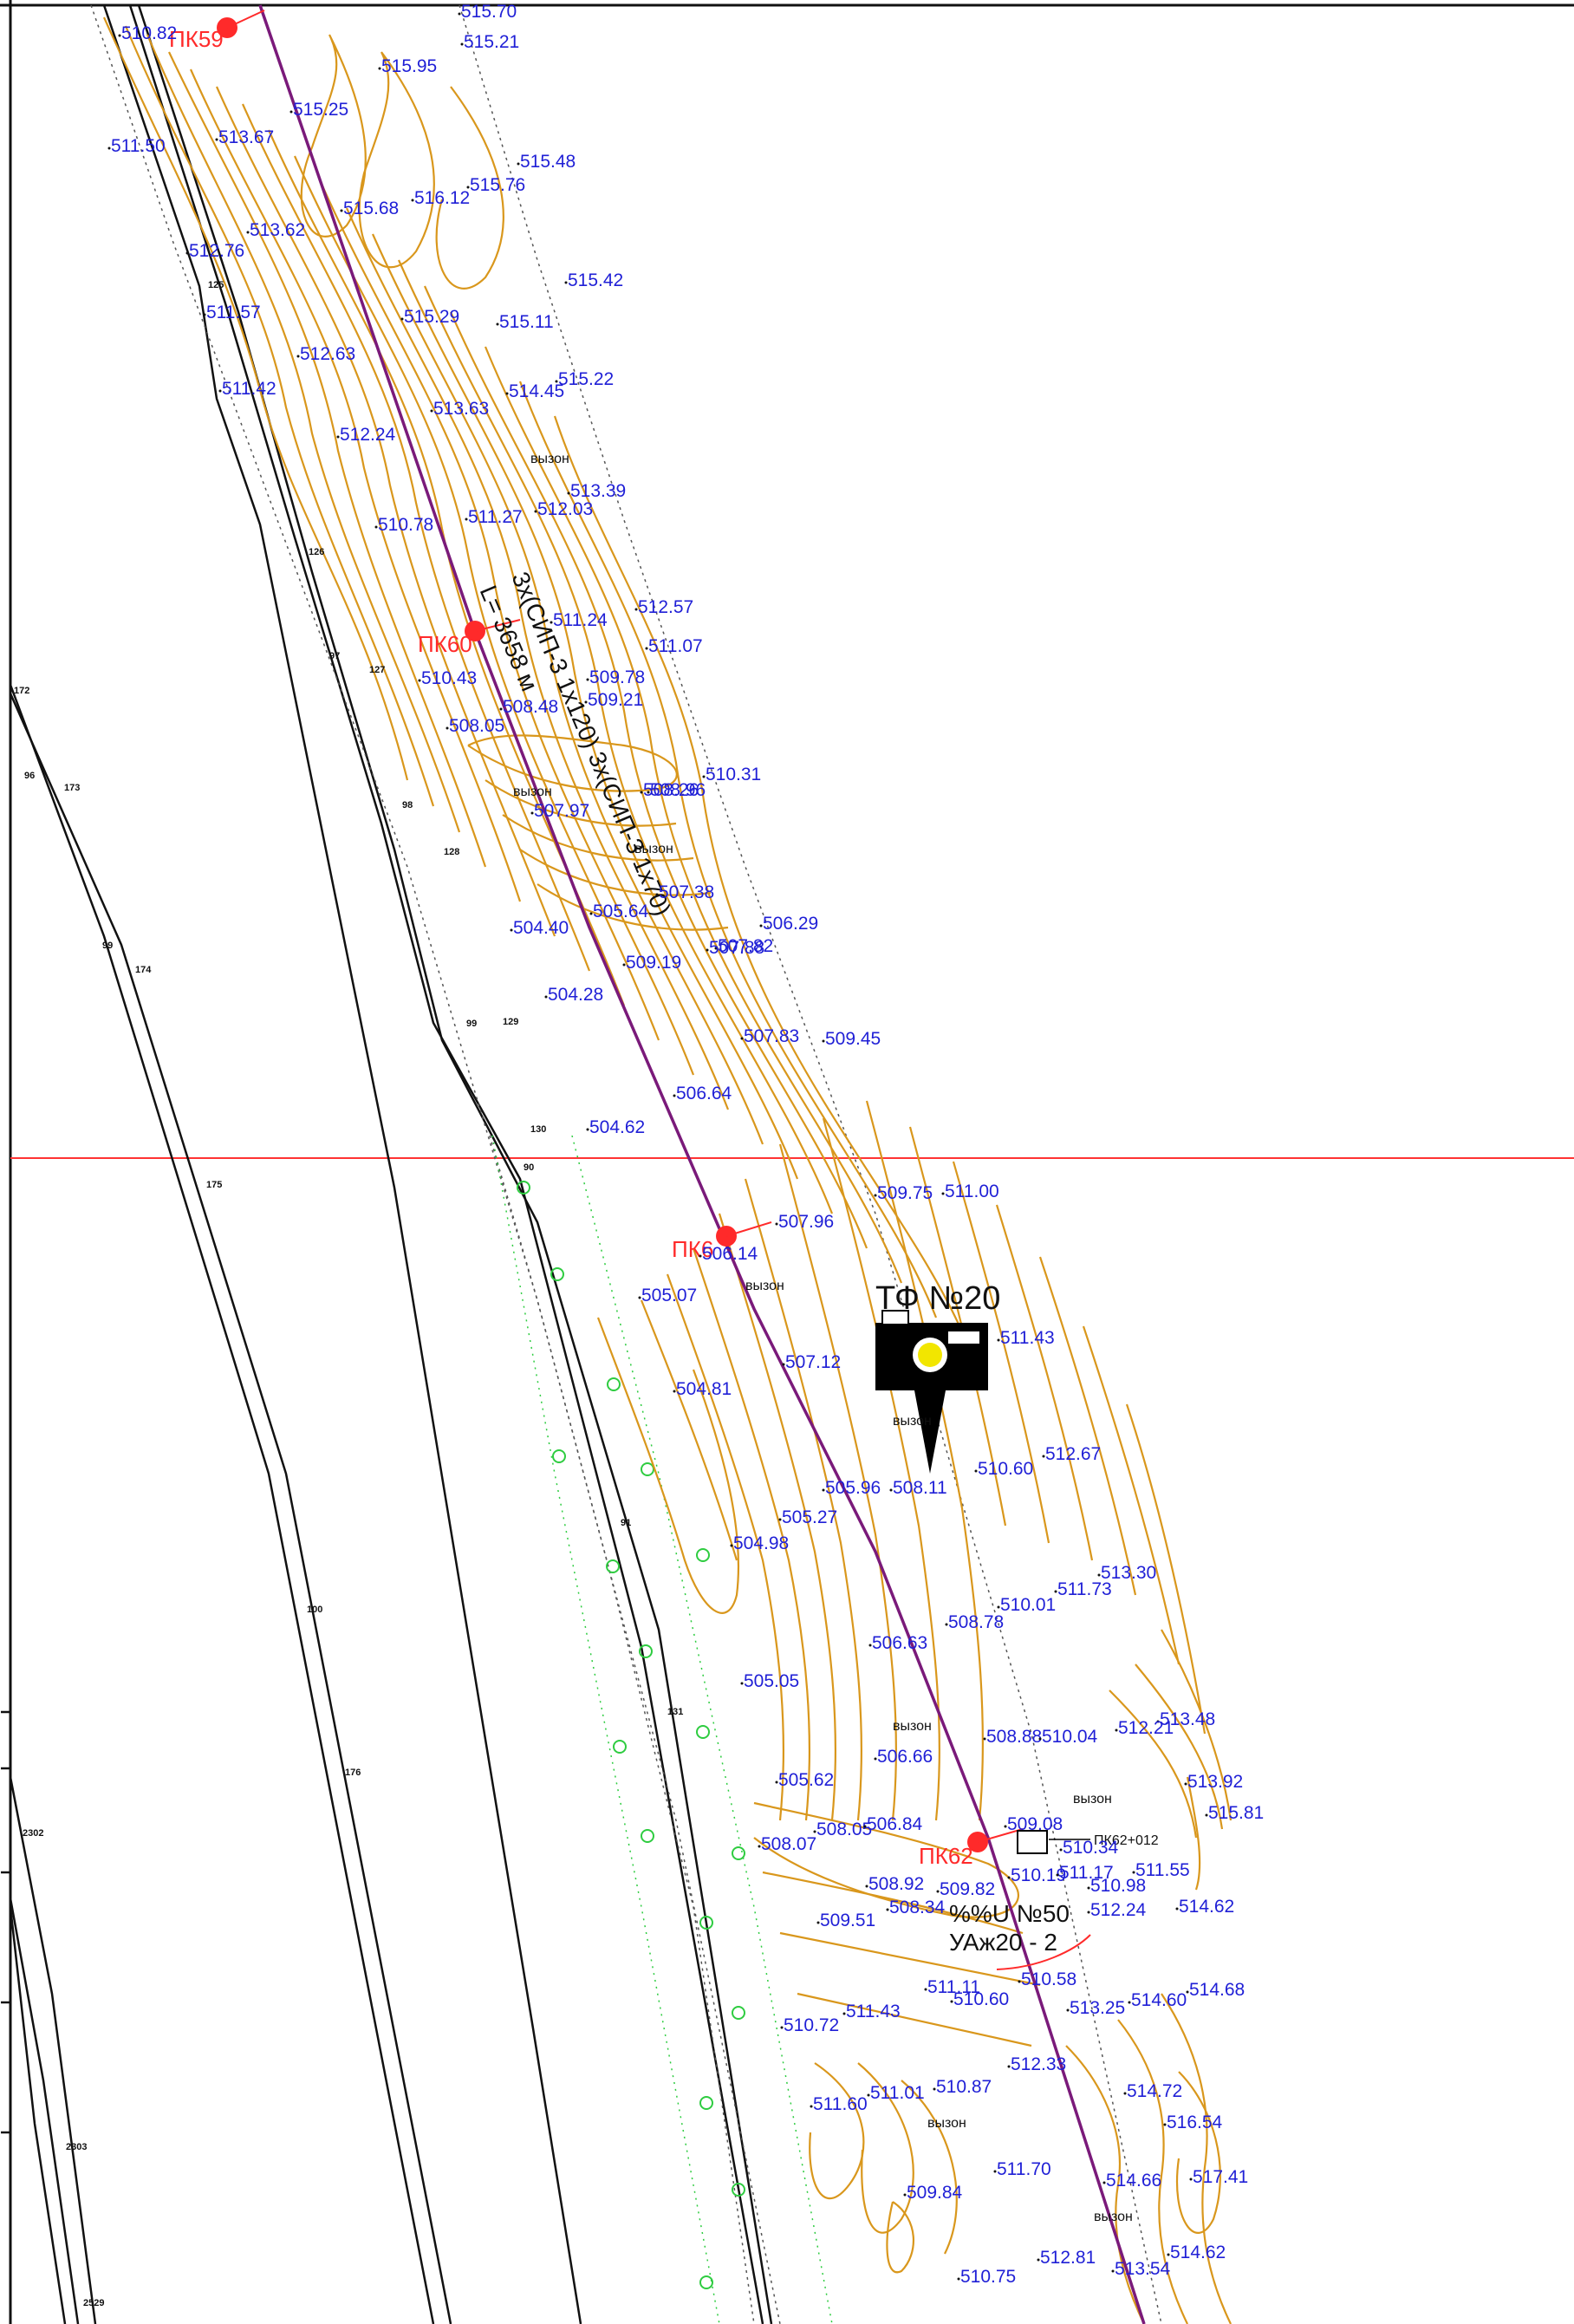 The height and width of the screenshot is (2324, 1574). What do you see at coordinates (334, 656) in the screenshot?
I see `svg-text: 97` at bounding box center [334, 656].